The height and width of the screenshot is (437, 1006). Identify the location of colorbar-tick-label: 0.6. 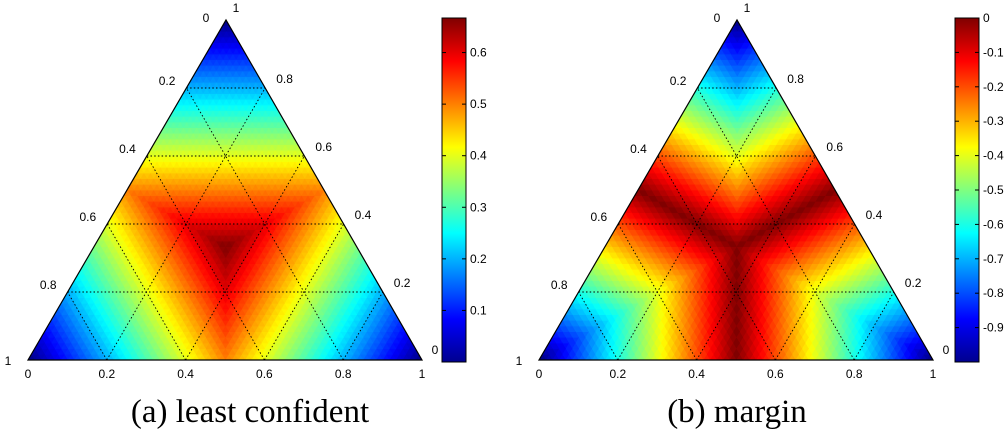
(478, 53).